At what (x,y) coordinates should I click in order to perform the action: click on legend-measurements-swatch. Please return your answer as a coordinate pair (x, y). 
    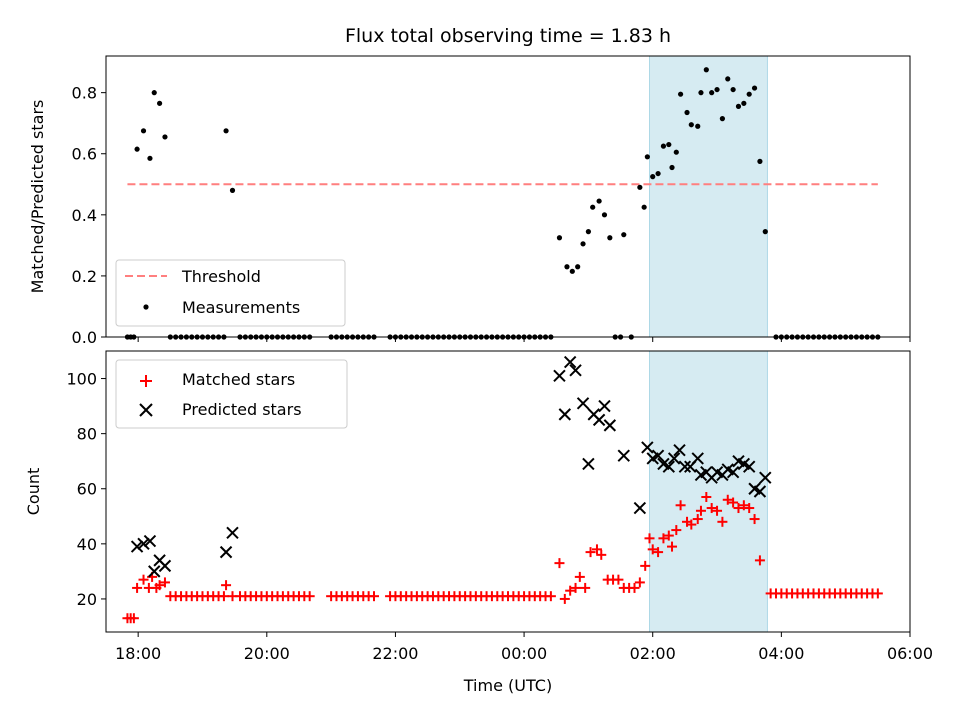
    Looking at the image, I should click on (146, 307).